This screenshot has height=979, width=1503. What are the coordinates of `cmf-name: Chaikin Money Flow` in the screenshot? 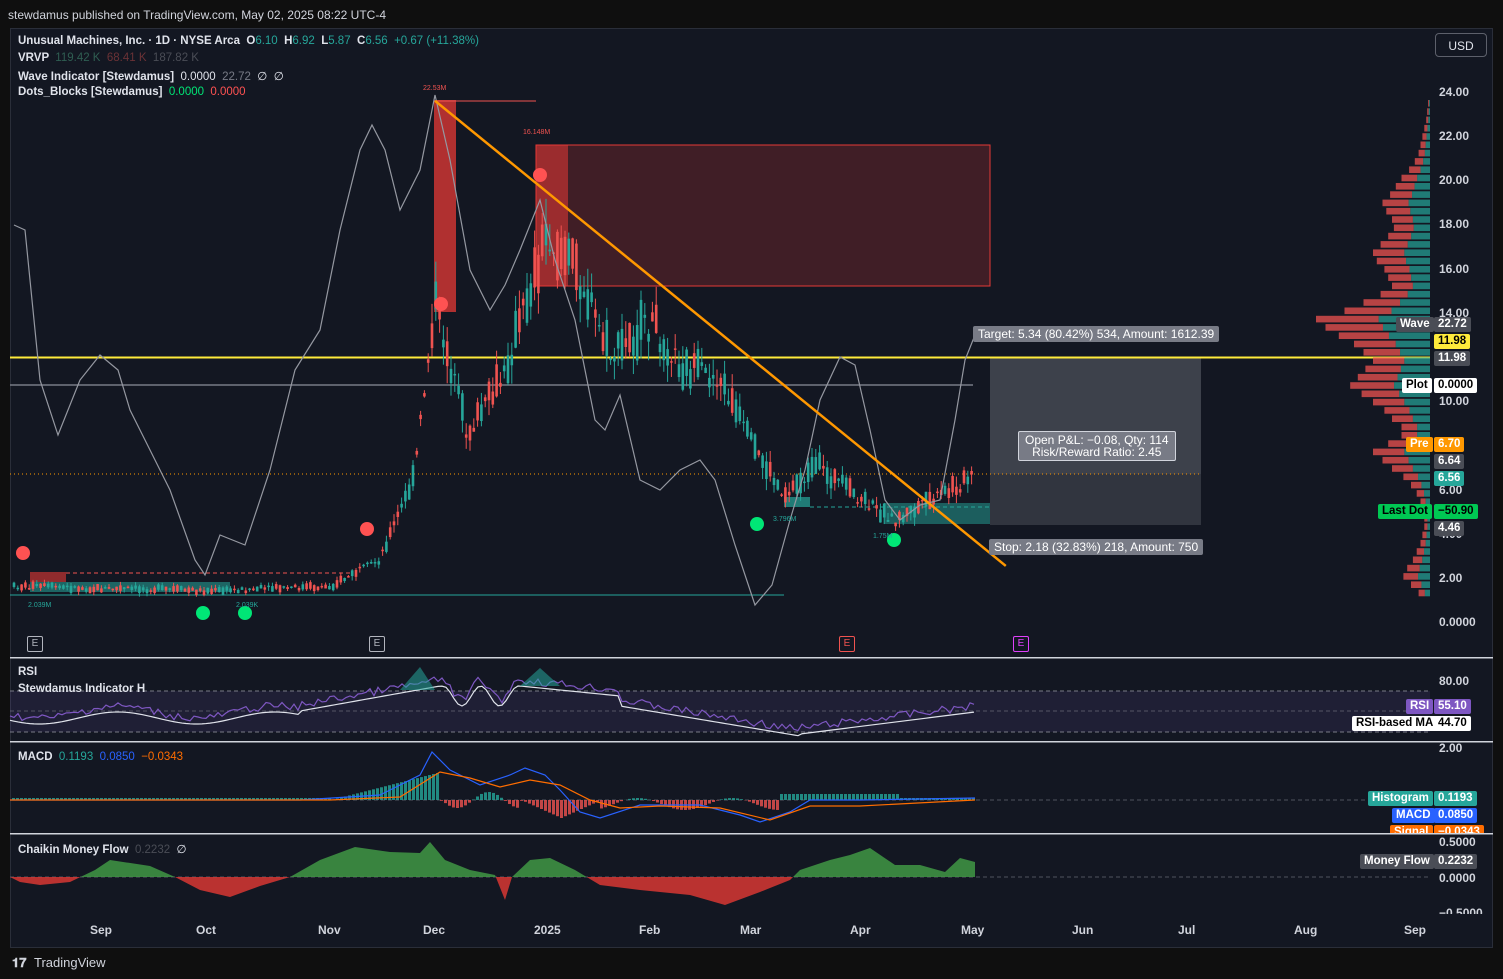 It's located at (73, 850).